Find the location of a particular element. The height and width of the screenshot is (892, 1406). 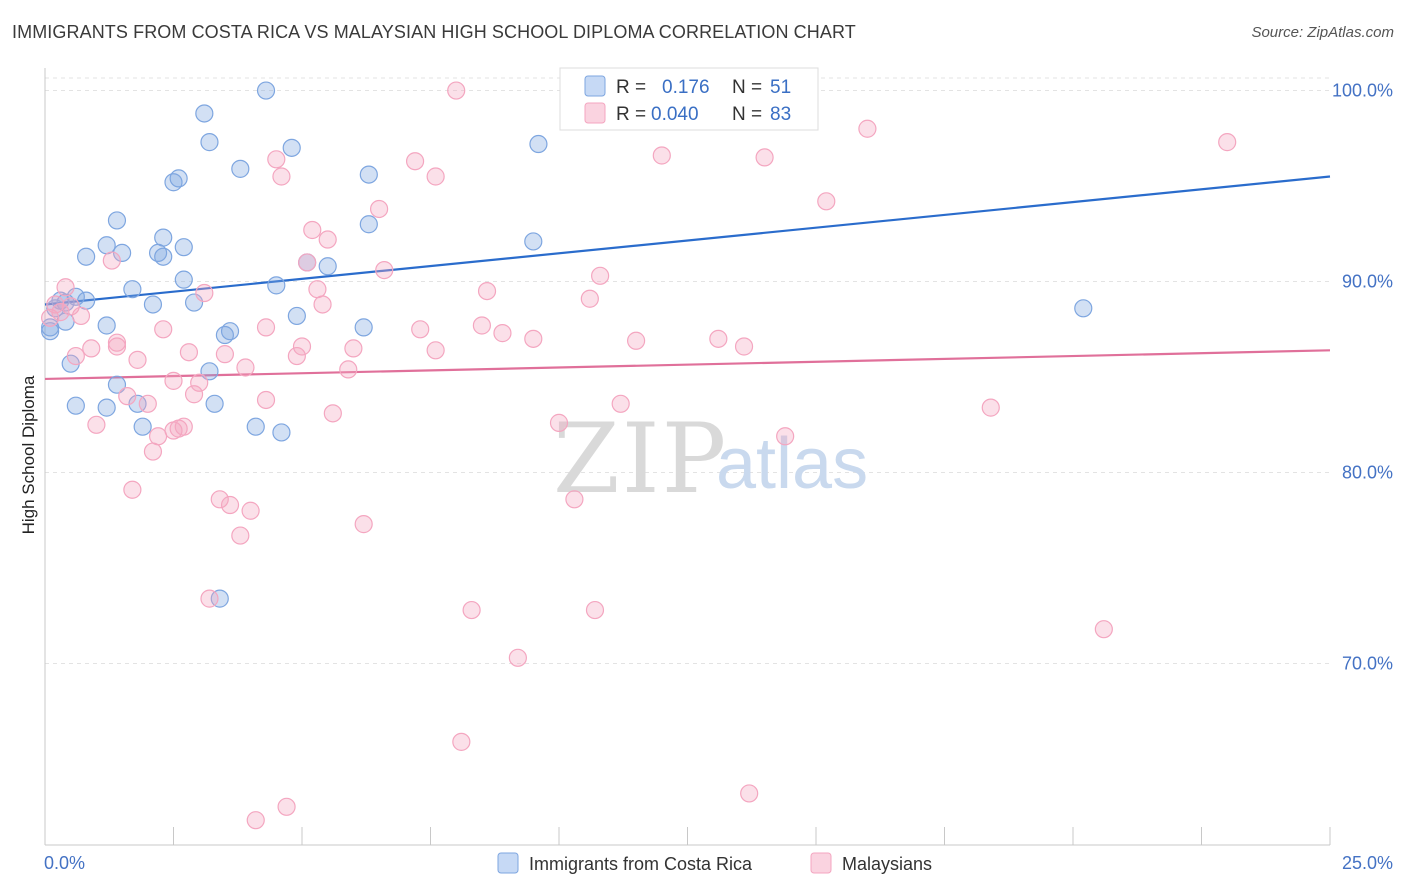

x-tick-labels: 0.0% 25.0% is located at coordinates (718, 863).